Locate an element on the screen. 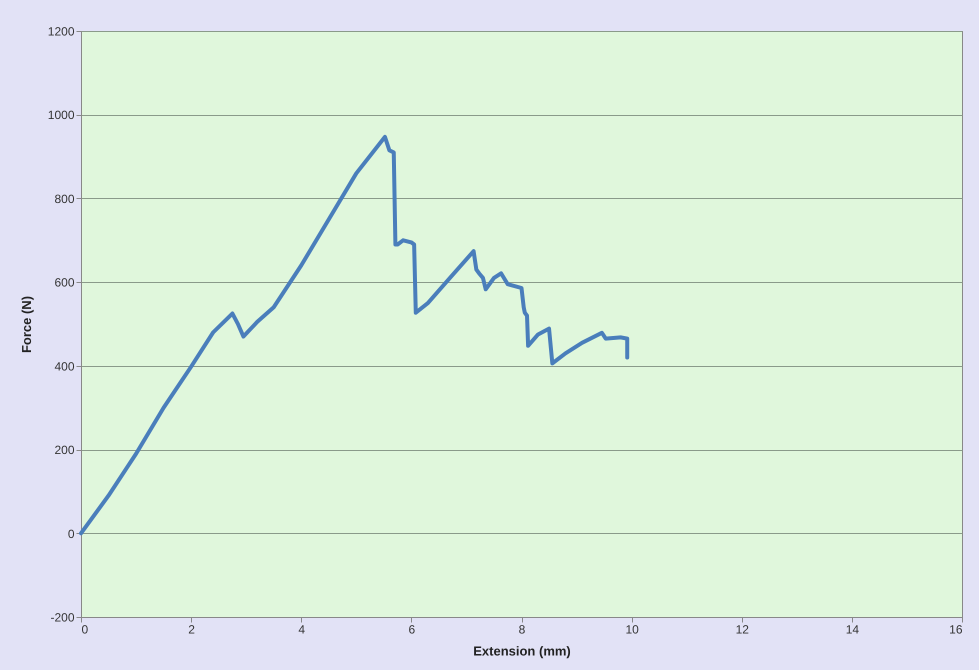 The height and width of the screenshot is (670, 979). y-tick-label: 1000 is located at coordinates (61, 115).